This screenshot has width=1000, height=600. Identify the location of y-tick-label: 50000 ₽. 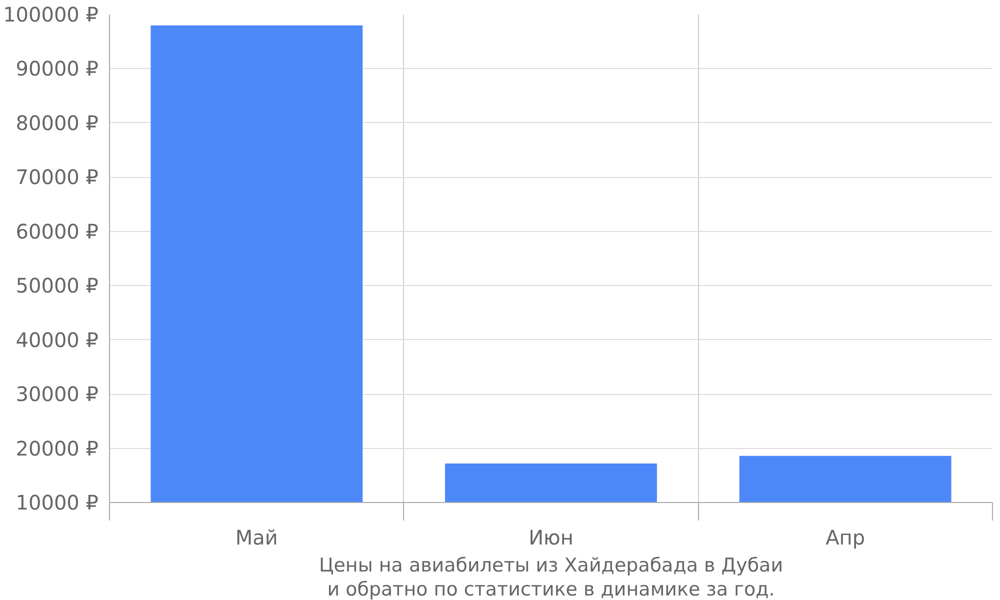
(57, 286).